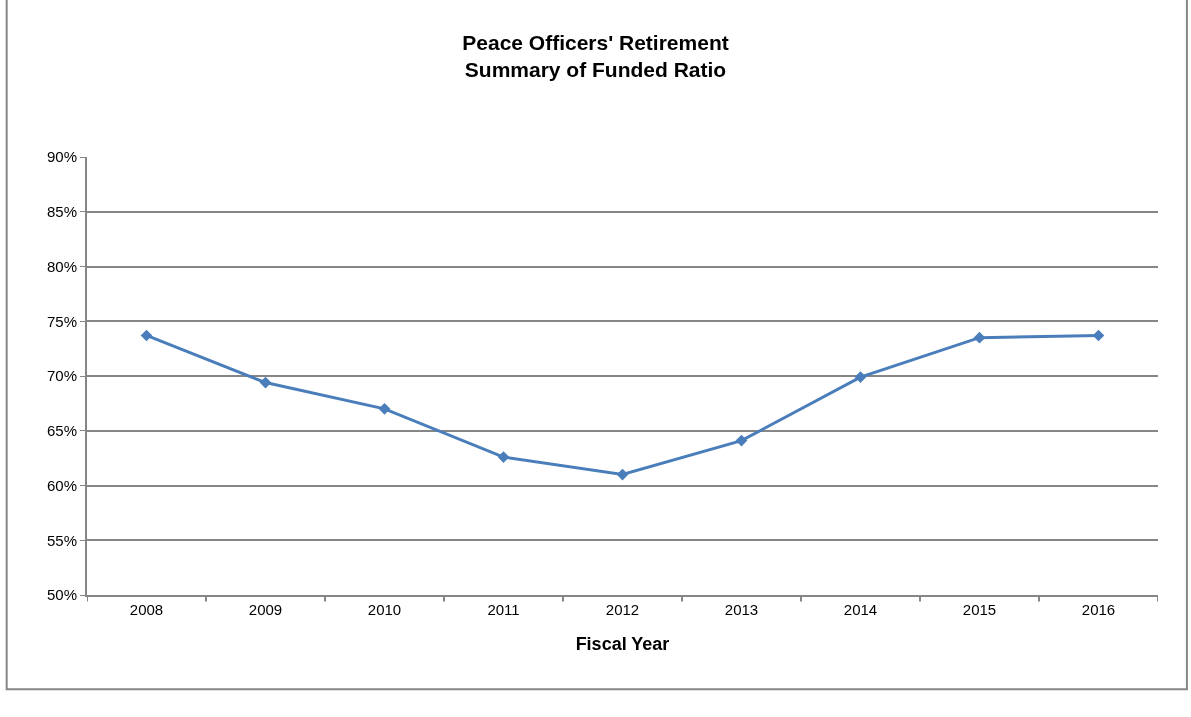 The image size is (1191, 717). What do you see at coordinates (622, 643) in the screenshot?
I see `x-axis-title: Fiscal Year` at bounding box center [622, 643].